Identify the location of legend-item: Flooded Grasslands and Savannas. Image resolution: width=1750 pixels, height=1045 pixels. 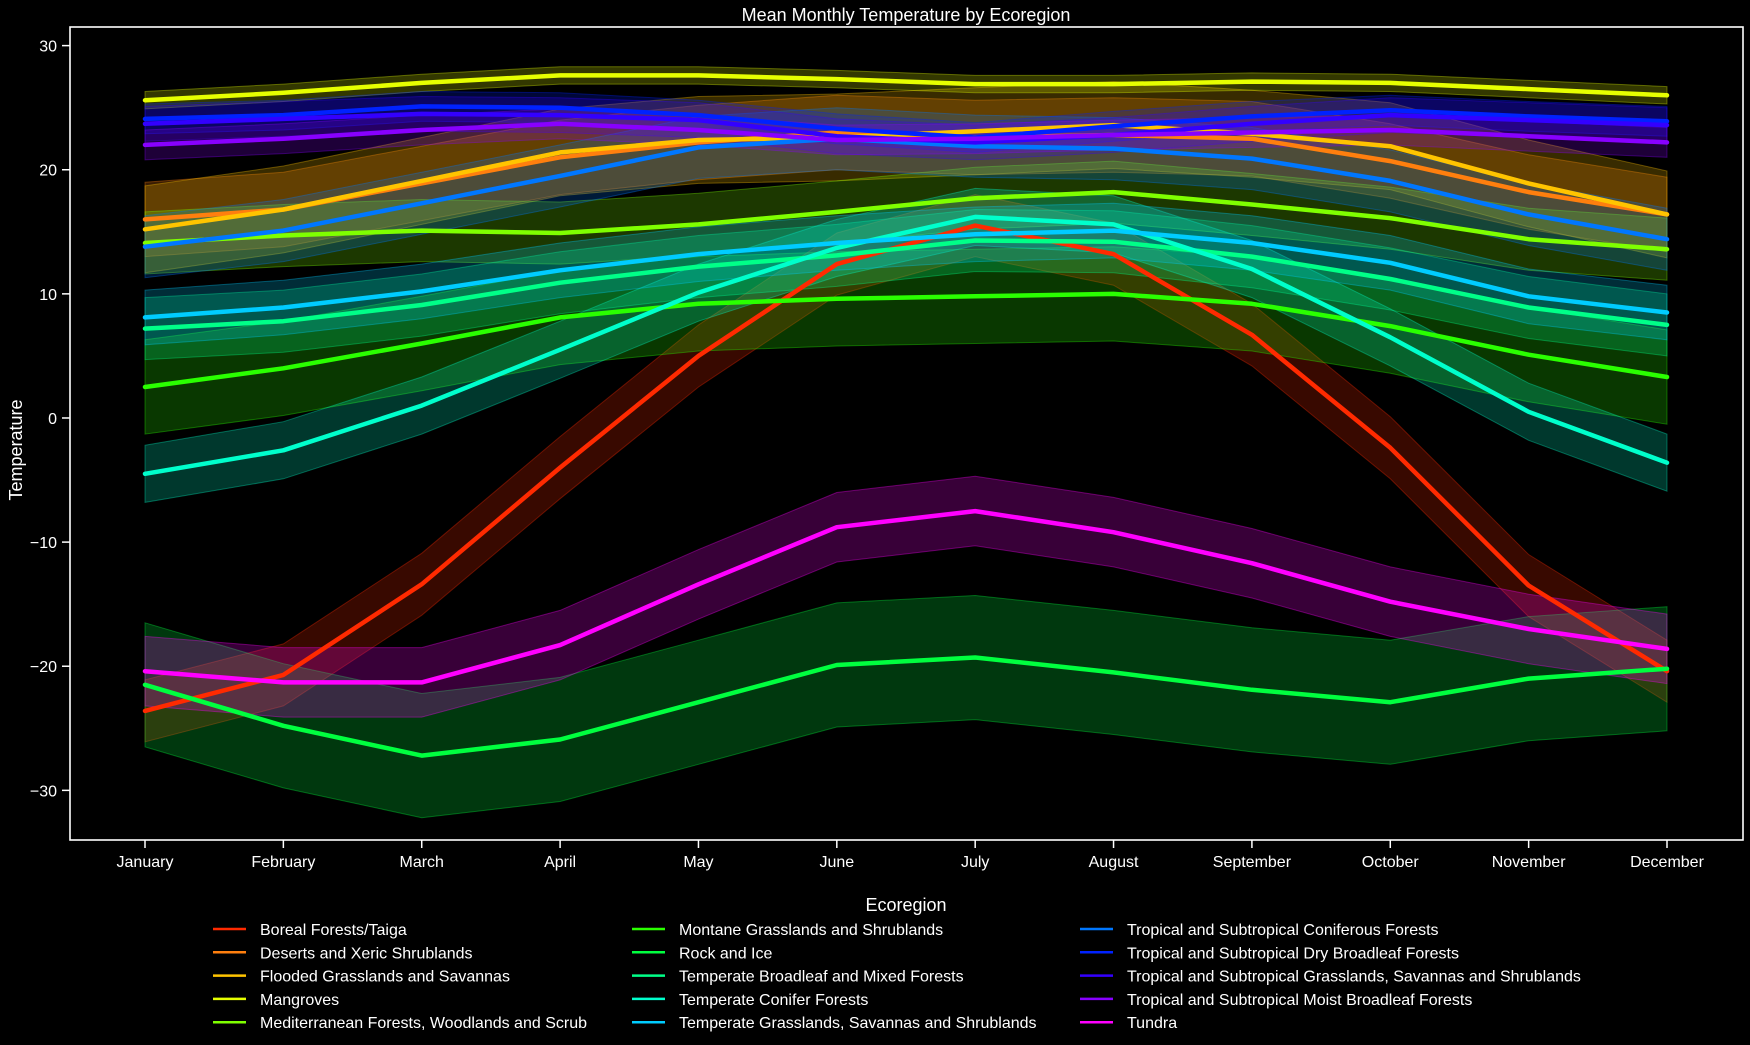
(361, 977).